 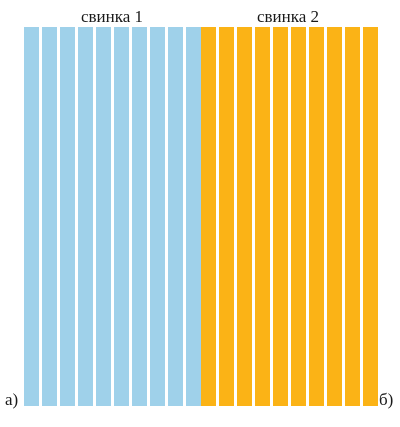 I want to click on panel-letter-a: а), so click(x=12, y=399).